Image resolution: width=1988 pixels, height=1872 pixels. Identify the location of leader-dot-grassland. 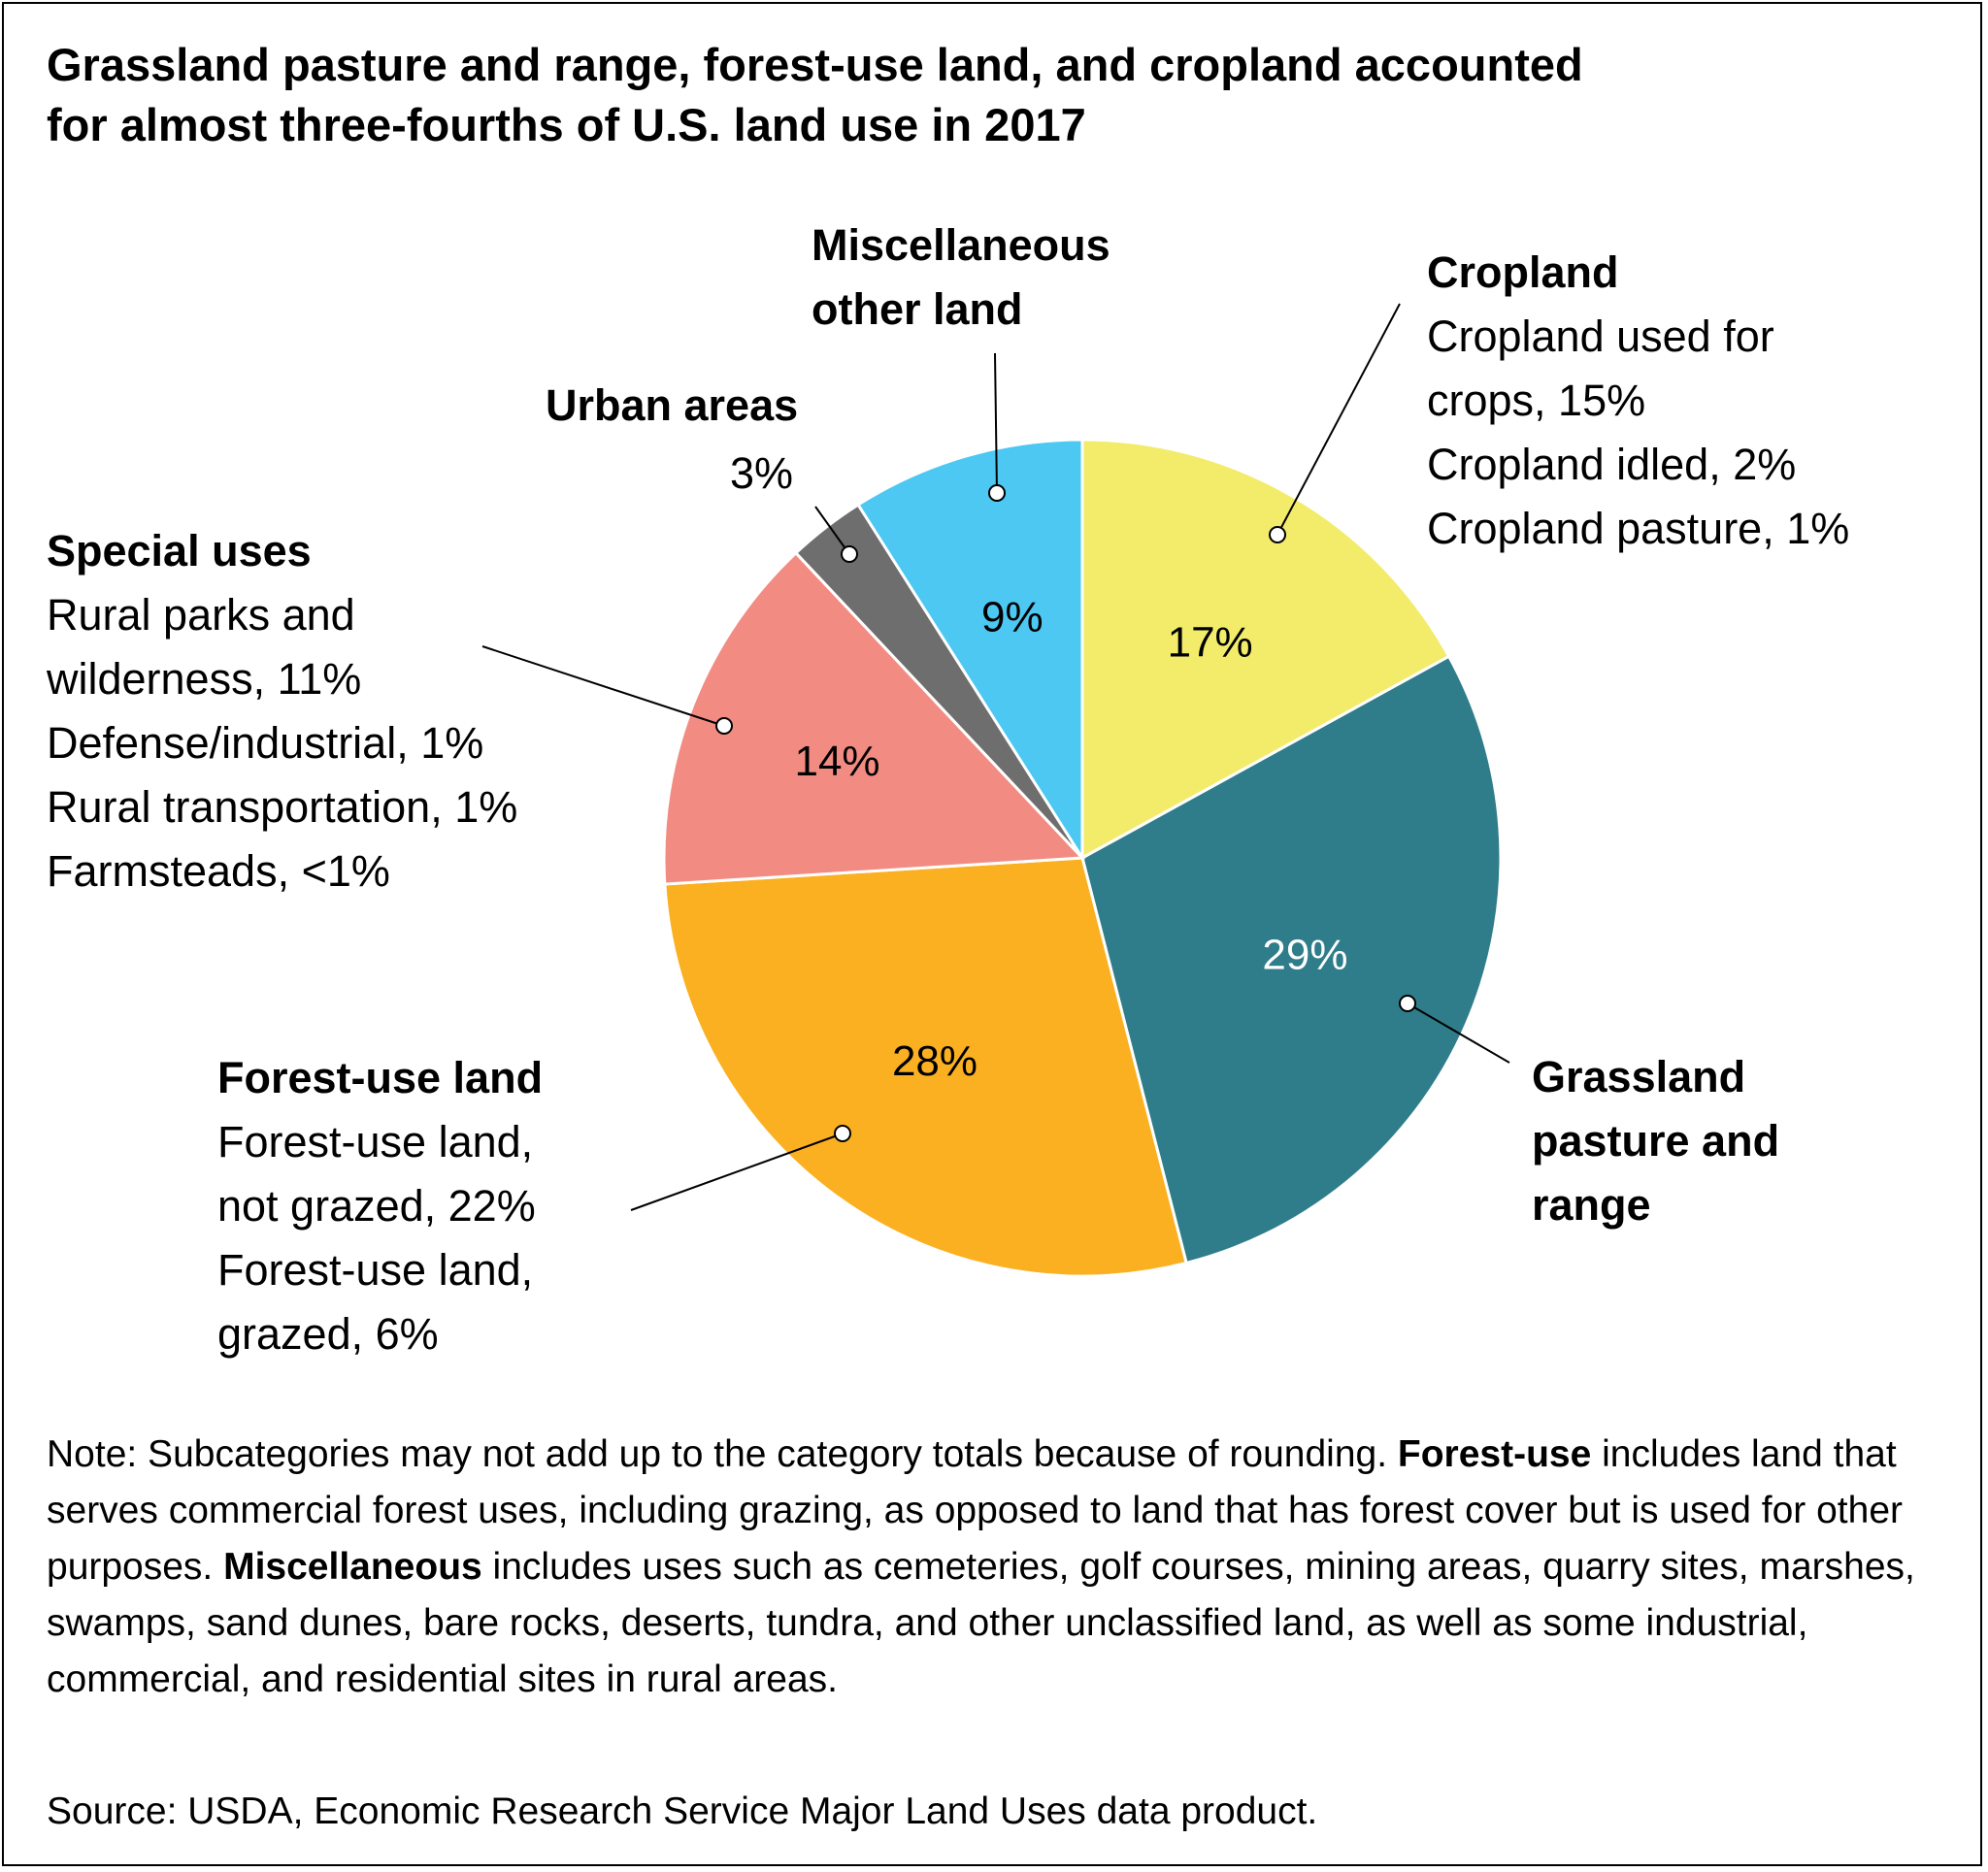
(1407, 1003).